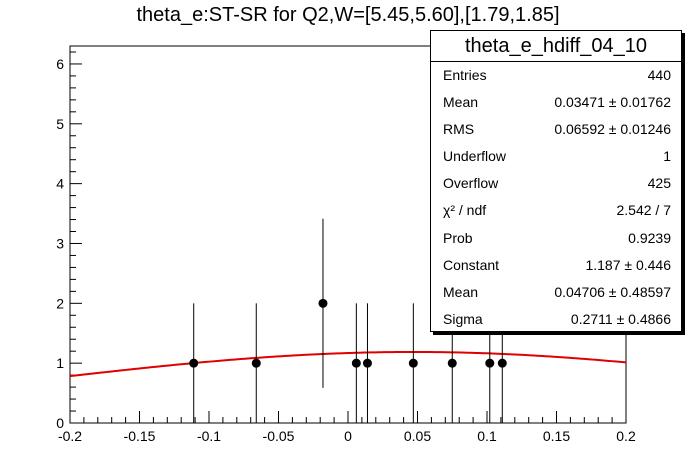 Image resolution: width=696 pixels, height=471 pixels. What do you see at coordinates (628, 264) in the screenshot?
I see `stats-value: 1.187 ± 0.446` at bounding box center [628, 264].